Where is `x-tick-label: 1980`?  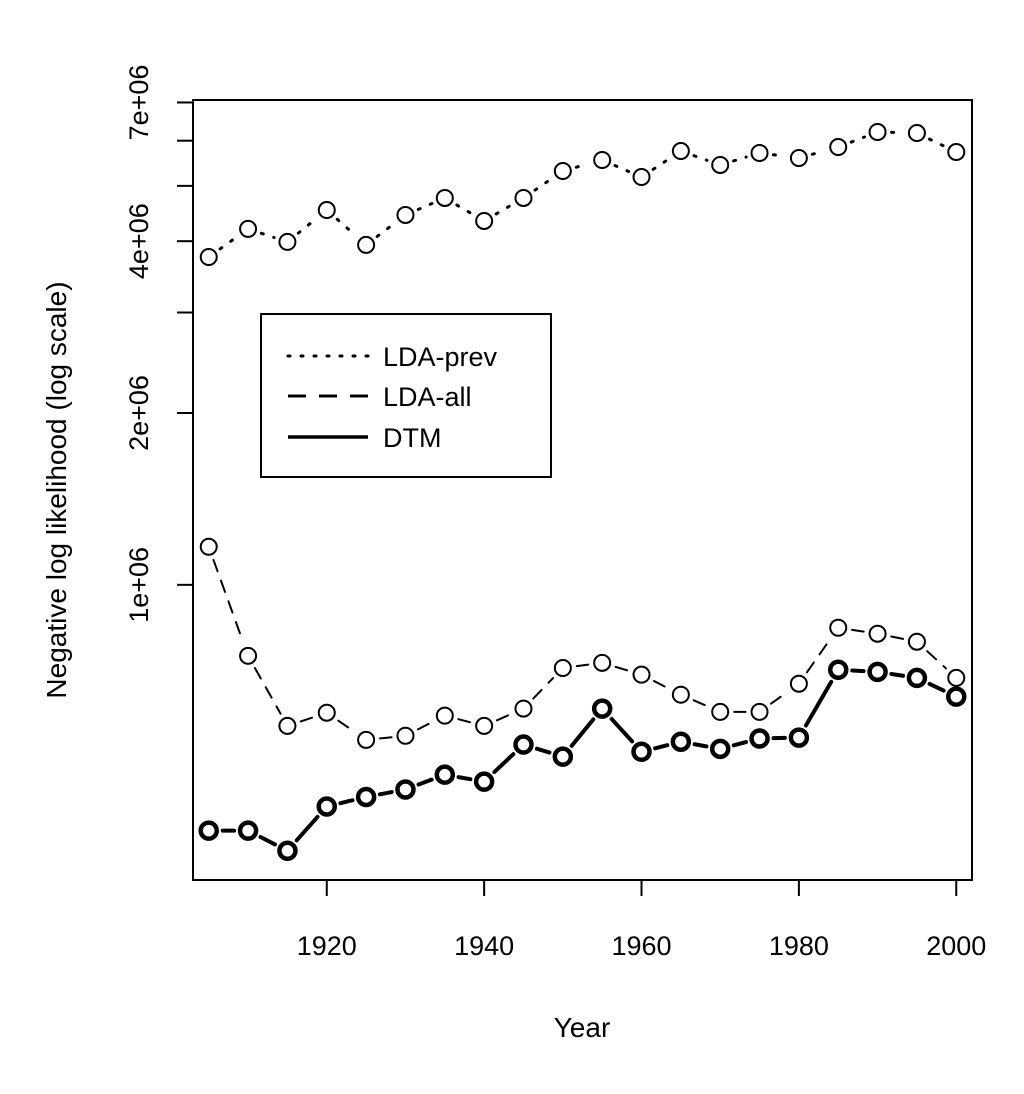 x-tick-label: 1980 is located at coordinates (799, 946).